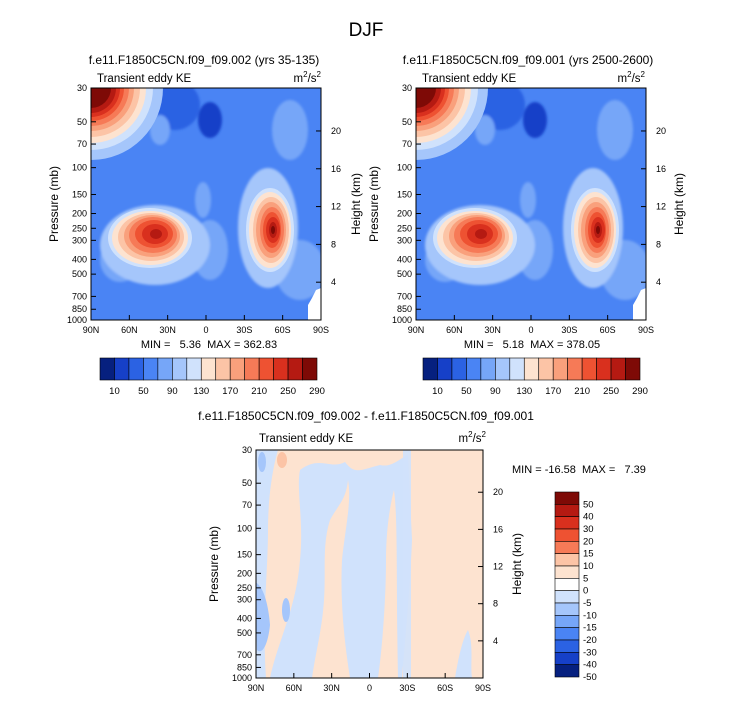  I want to click on panel-2-stats: MIN = 5.18 MAX = 378.05, so click(532, 345).